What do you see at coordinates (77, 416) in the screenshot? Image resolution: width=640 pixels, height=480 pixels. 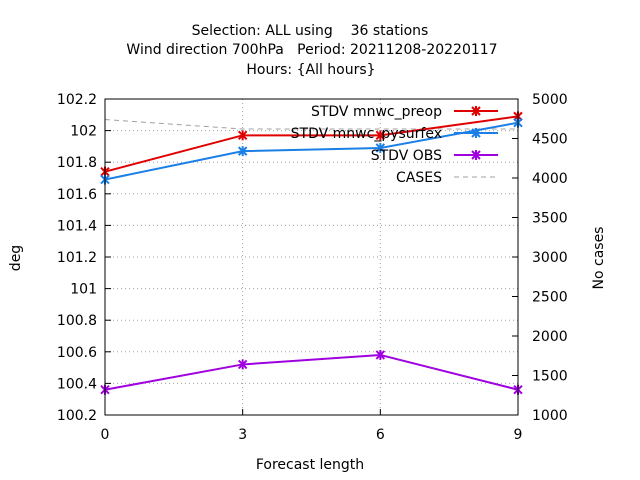 I see `y-tick-label-0: 100.2` at bounding box center [77, 416].